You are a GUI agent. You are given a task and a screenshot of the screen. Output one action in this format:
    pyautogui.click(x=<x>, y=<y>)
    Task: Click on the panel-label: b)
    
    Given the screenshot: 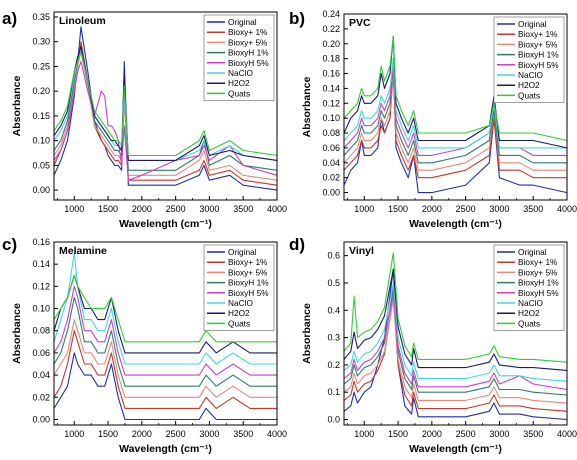 What is the action you would take?
    pyautogui.click(x=297, y=18)
    